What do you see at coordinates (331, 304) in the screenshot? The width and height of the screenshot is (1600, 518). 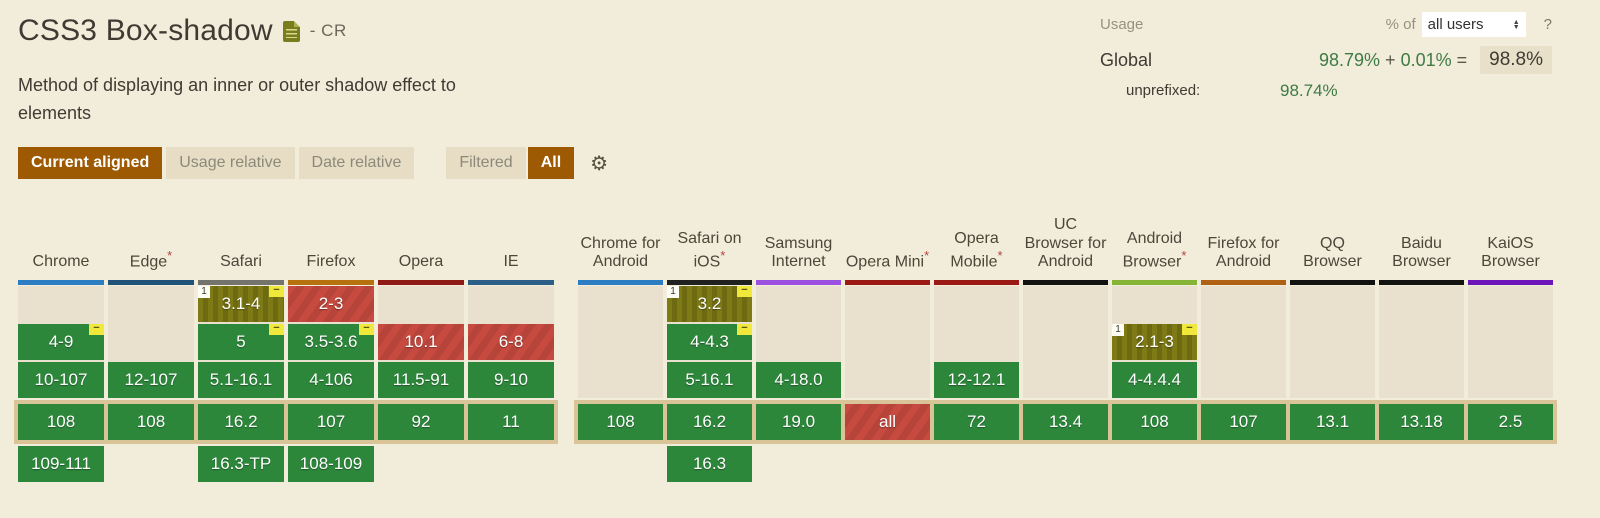 I see `support-cell: 2-3` at bounding box center [331, 304].